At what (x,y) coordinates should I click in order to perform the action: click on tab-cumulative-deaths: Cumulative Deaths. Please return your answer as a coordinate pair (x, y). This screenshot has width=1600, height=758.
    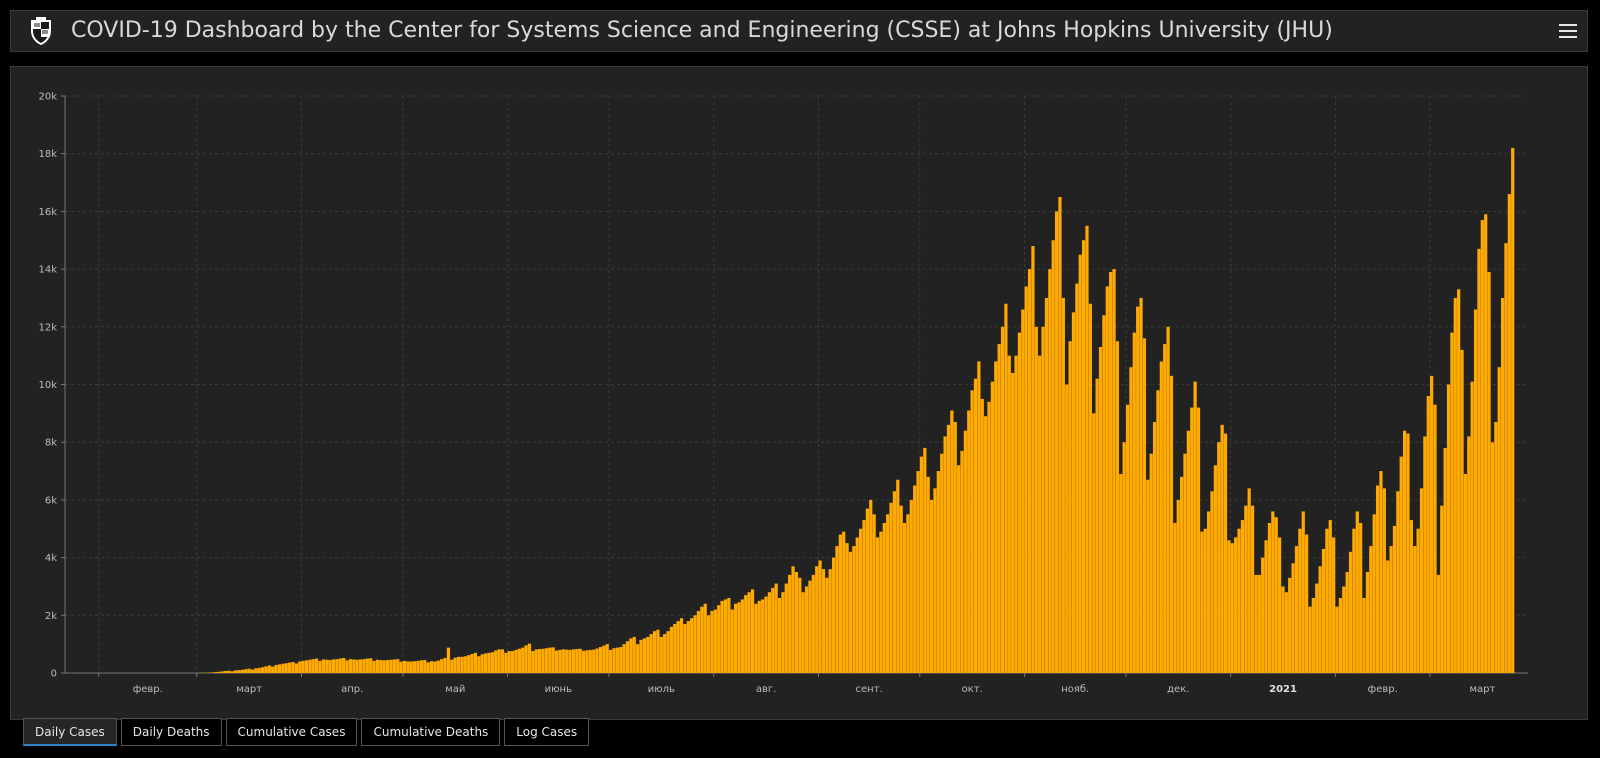
    Looking at the image, I should click on (431, 732).